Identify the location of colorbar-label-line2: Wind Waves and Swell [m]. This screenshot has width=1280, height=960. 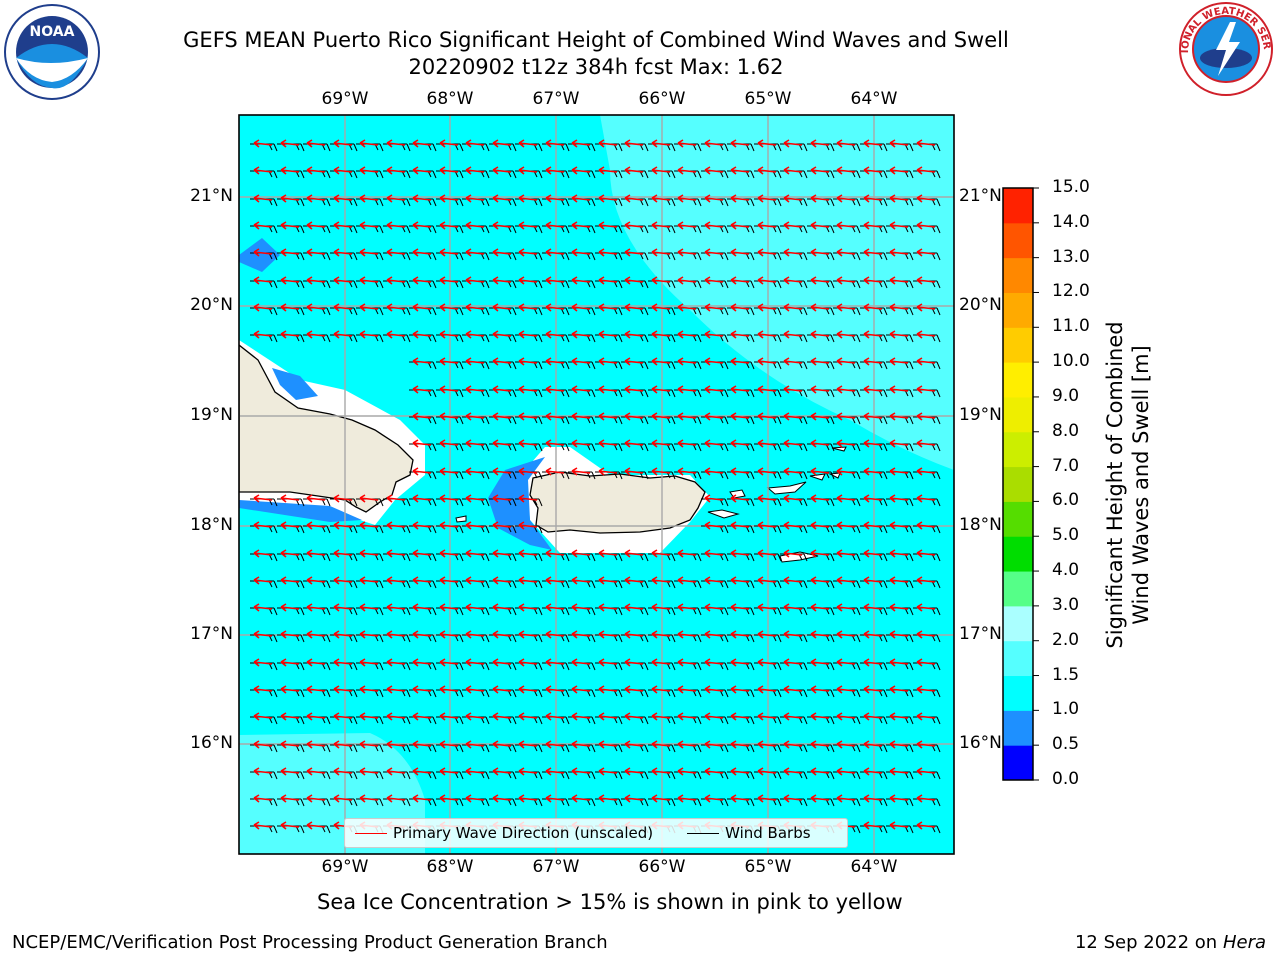
(1141, 485).